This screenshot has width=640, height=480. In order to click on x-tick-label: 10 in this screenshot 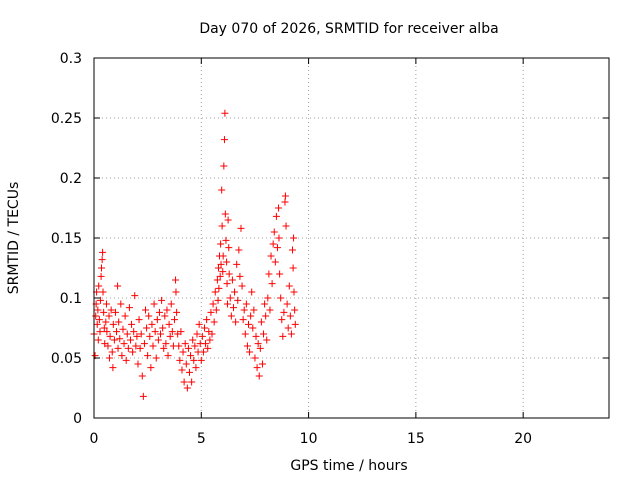, I will do `click(309, 439)`.